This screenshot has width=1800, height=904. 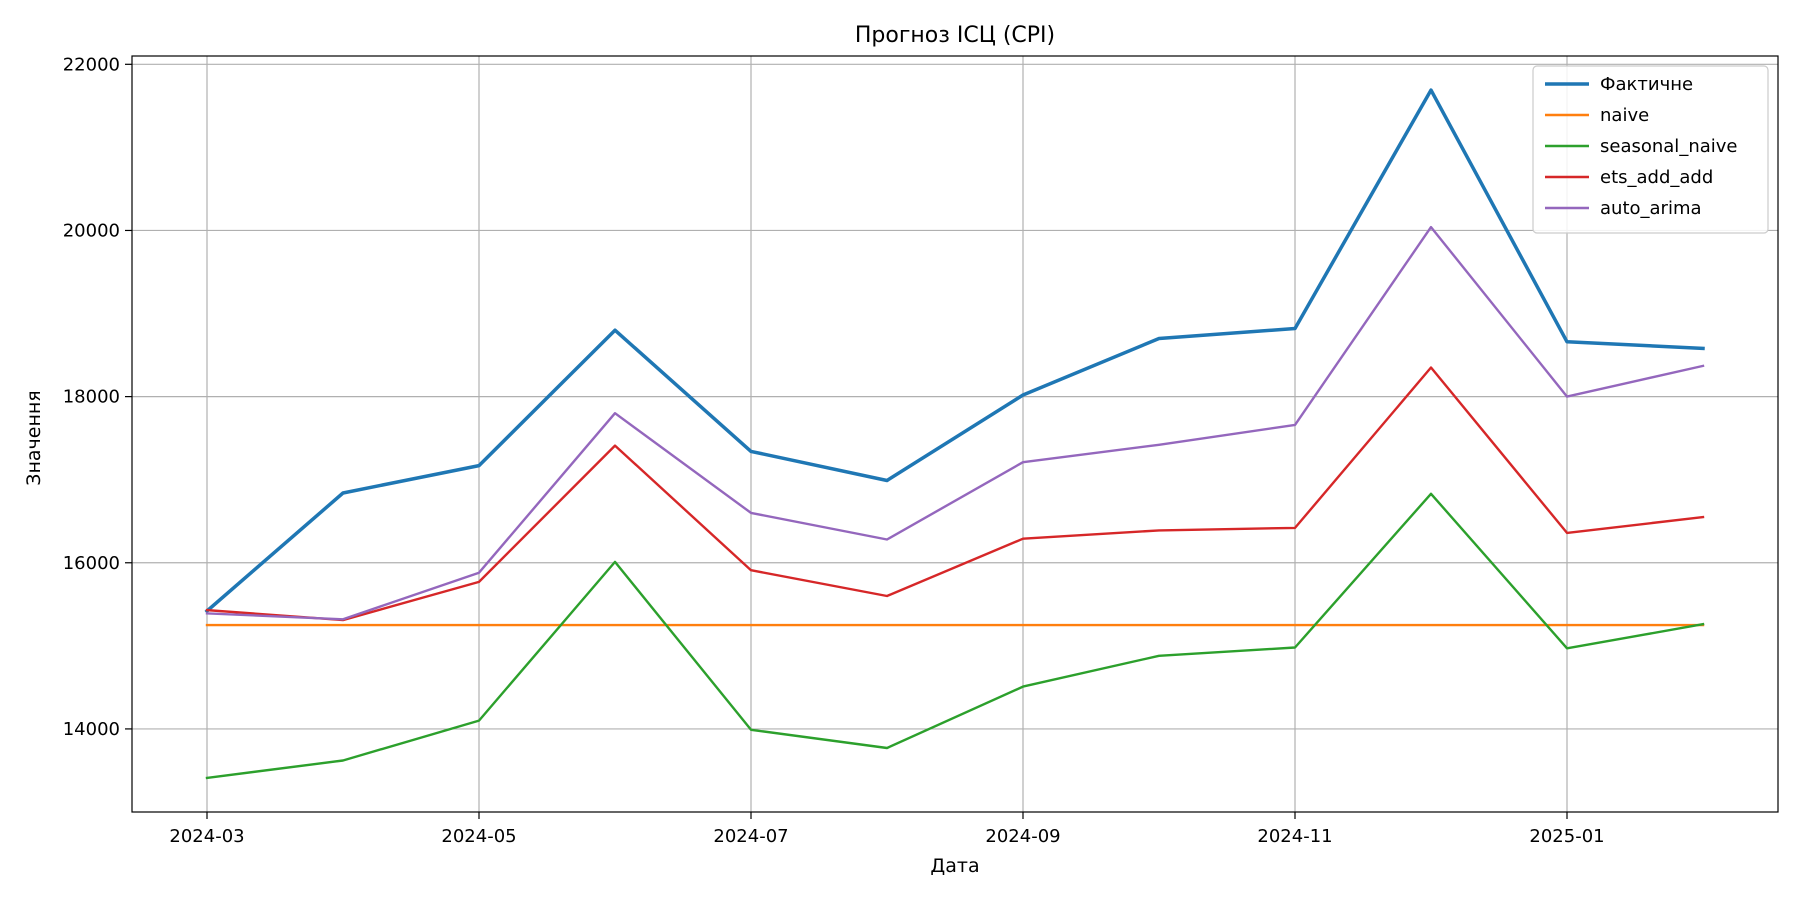 What do you see at coordinates (34, 437) in the screenshot?
I see `y-axis-label: Значення` at bounding box center [34, 437].